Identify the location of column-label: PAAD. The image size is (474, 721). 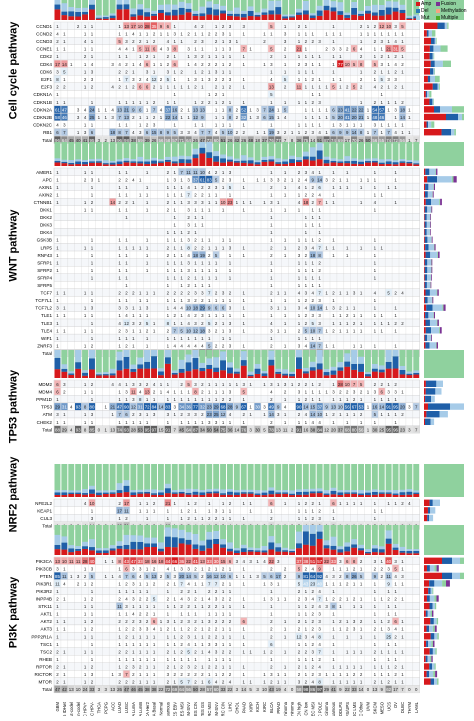
(243, 707).